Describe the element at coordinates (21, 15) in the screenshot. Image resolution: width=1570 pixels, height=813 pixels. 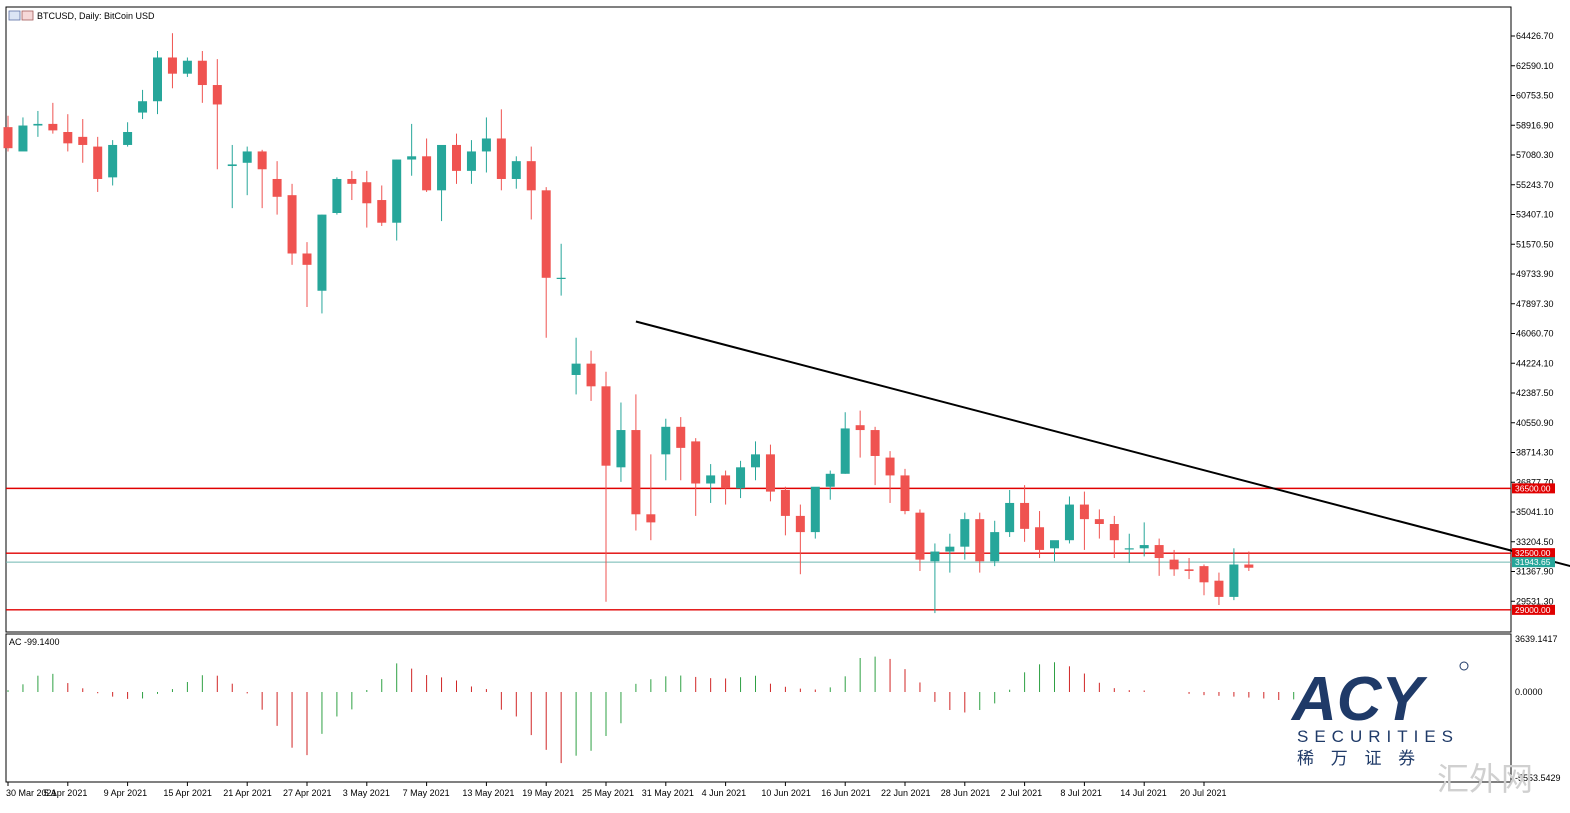
I see `window-icon` at that location.